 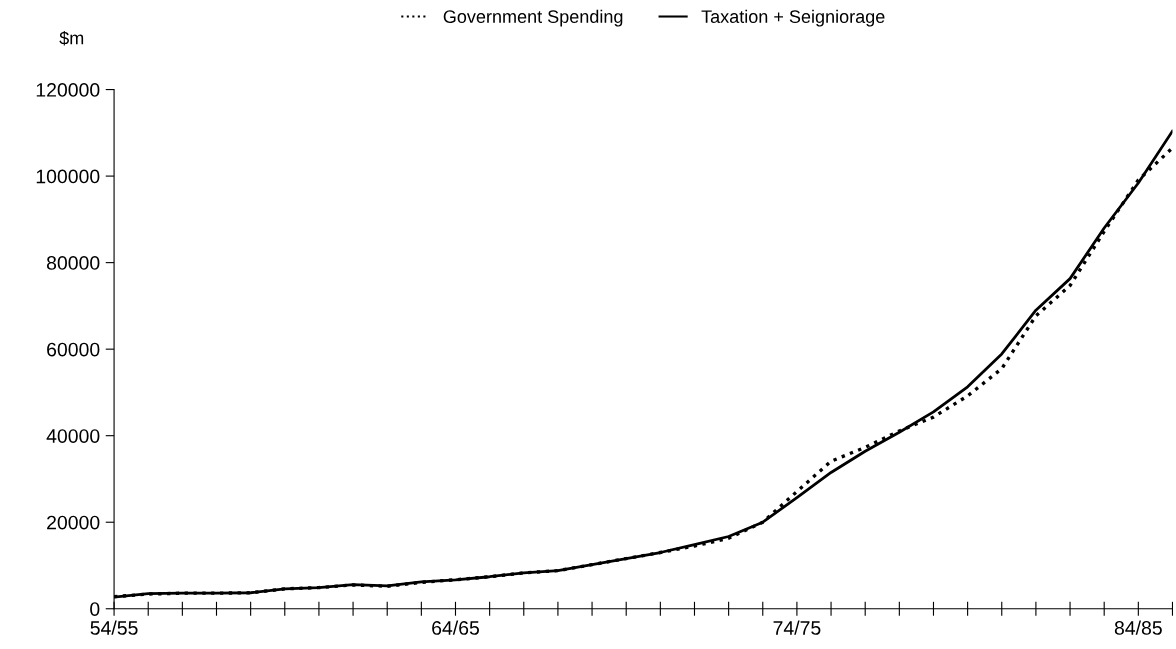 I want to click on x-tick-label: 74/75, so click(x=797, y=627).